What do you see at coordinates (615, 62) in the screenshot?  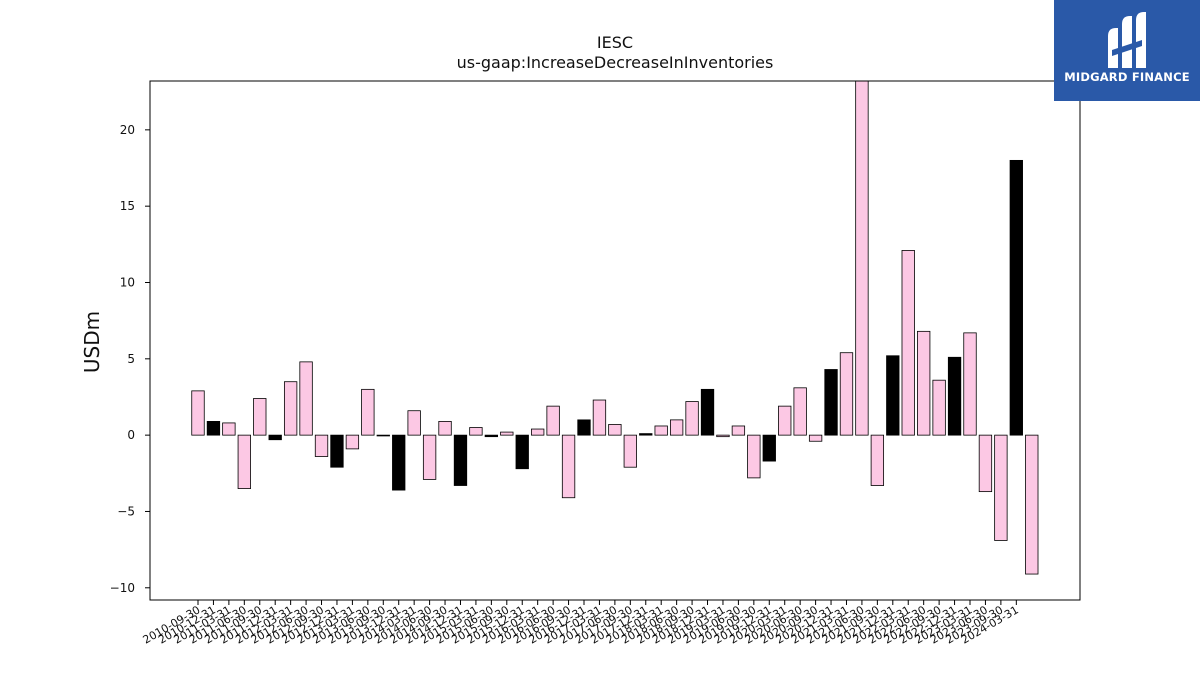 I see `chart-subtitle: us-gaap:IncreaseDecreaseInInventories` at bounding box center [615, 62].